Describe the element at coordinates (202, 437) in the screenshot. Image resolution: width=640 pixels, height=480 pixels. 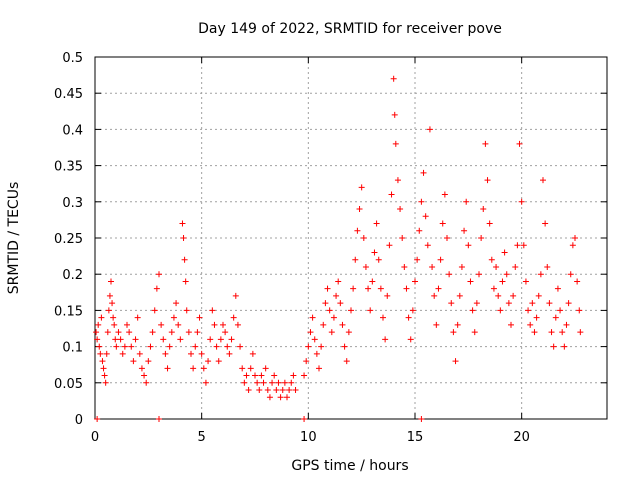
I see `x-tick-label: 5` at that location.